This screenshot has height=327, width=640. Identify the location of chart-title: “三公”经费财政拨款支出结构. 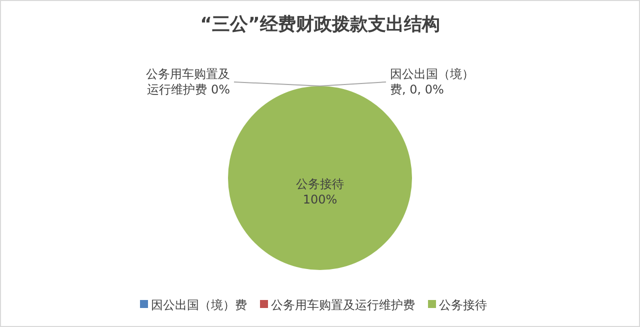
(320, 24).